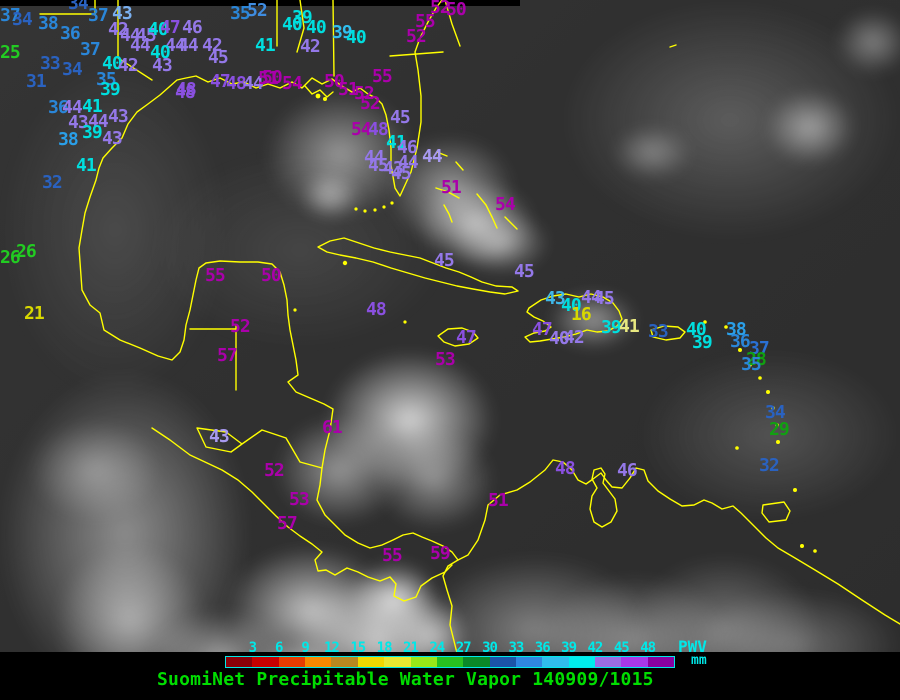 Image resolution: width=900 pixels, height=700 pixels. Describe the element at coordinates (776, 512) in the screenshot. I see `island-trinidad` at that location.